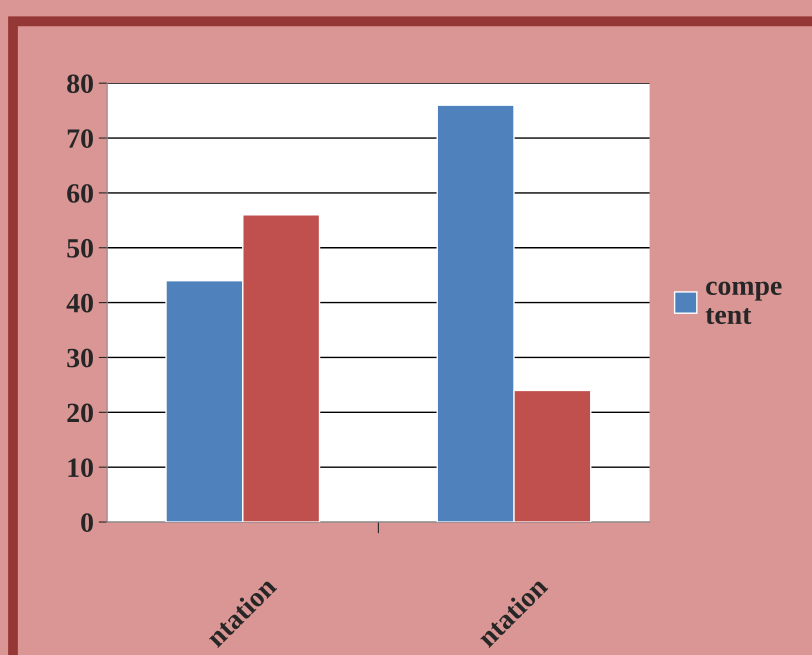 The width and height of the screenshot is (812, 655). Describe the element at coordinates (80, 193) in the screenshot. I see `y-tick-label: 60` at that location.